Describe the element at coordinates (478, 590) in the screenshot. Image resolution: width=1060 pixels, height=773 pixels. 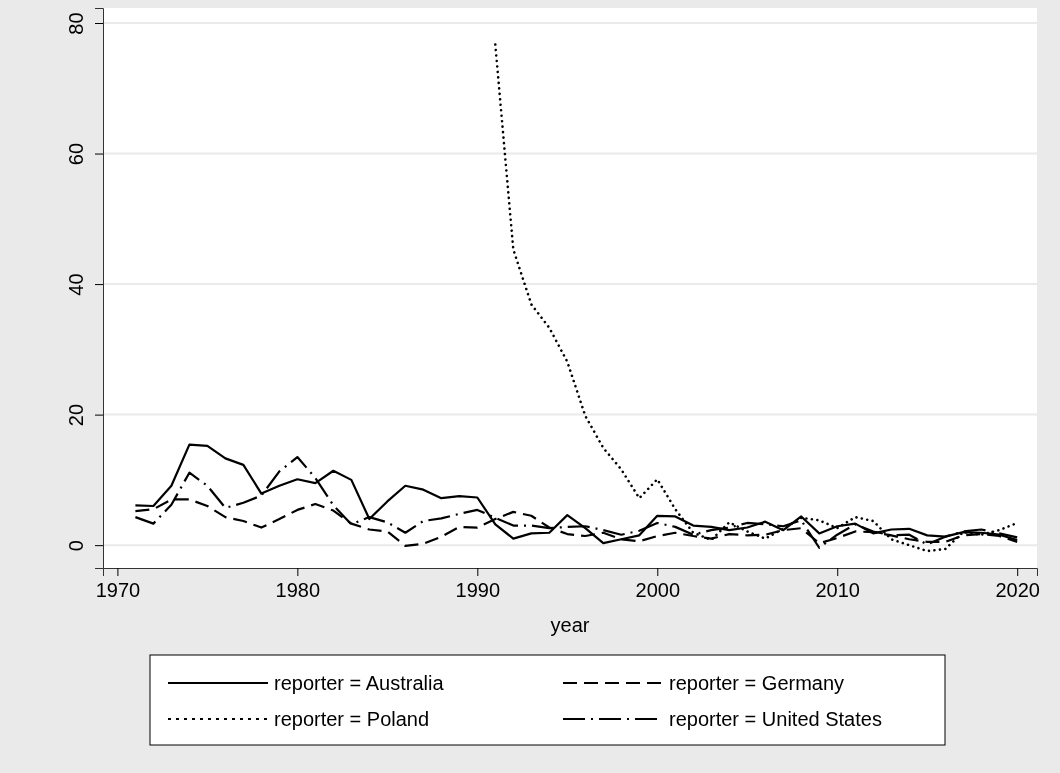
I see `x-tick-label: 1990` at that location.